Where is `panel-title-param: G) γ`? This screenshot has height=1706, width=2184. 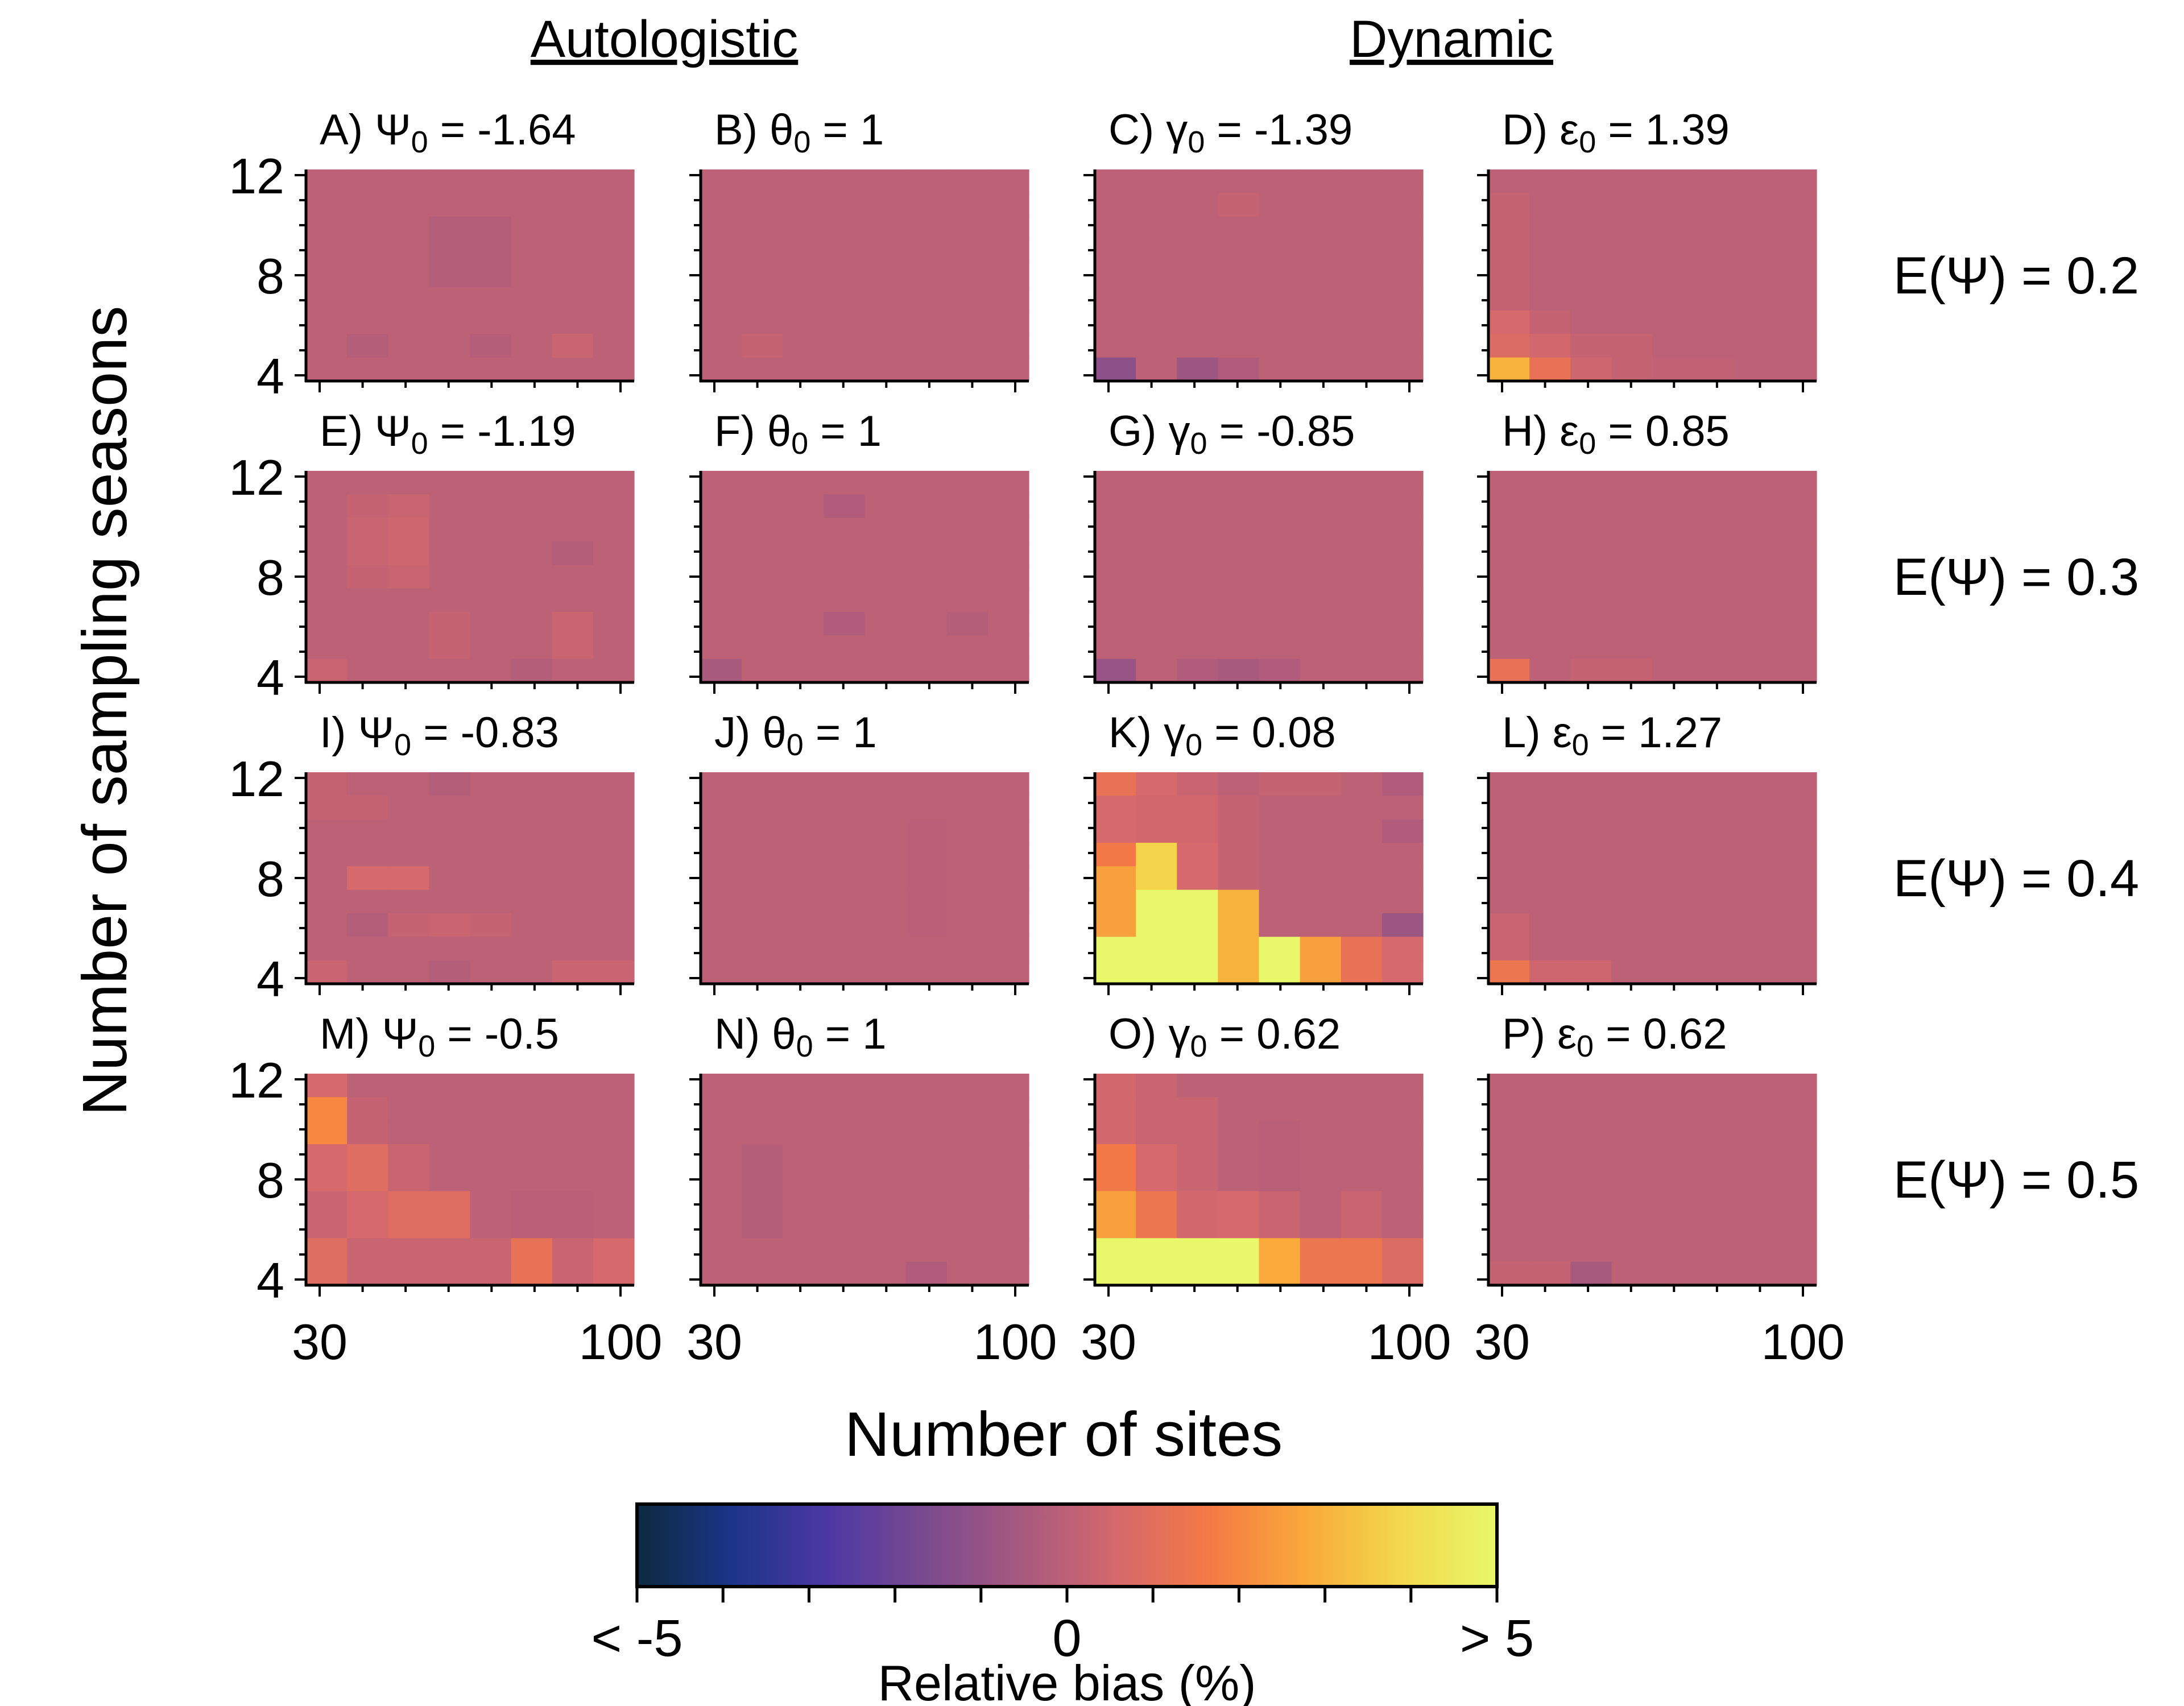
panel-title-param: G) γ is located at coordinates (1149, 431).